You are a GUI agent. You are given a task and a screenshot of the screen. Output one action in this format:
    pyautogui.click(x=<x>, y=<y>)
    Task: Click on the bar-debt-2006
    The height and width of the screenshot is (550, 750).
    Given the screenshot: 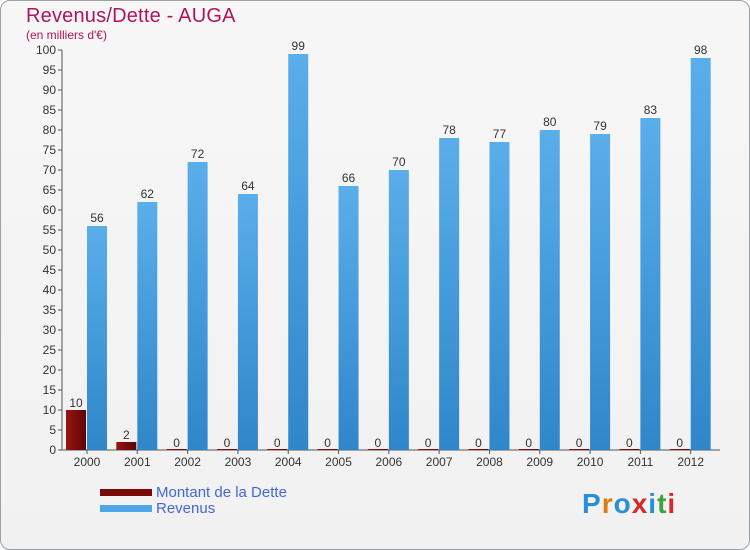 What is the action you would take?
    pyautogui.click(x=377, y=449)
    